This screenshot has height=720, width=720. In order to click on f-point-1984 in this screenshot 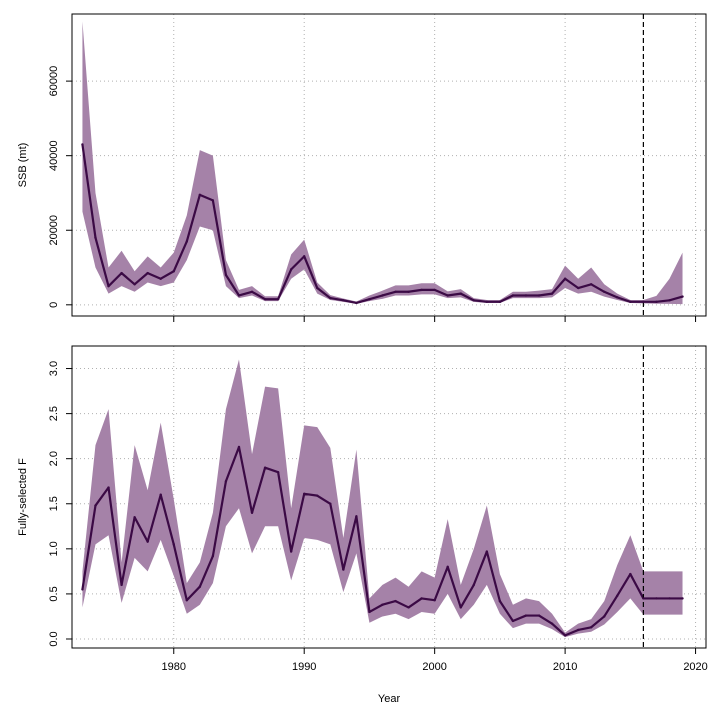, I will do `click(226, 481)`.